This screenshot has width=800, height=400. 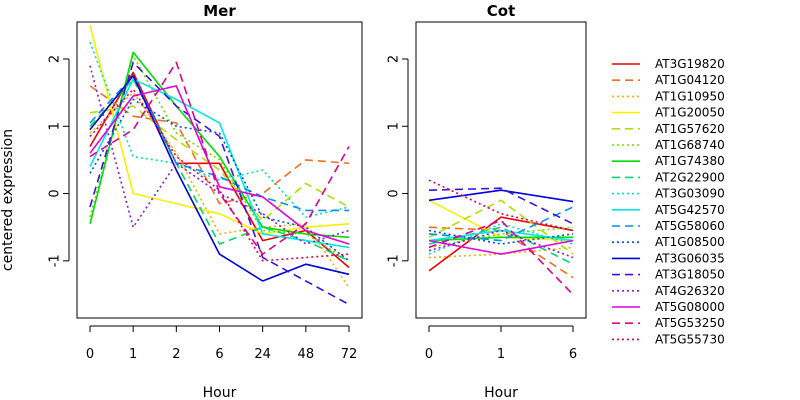 I want to click on x-tick-label-mer: 48, so click(x=306, y=354).